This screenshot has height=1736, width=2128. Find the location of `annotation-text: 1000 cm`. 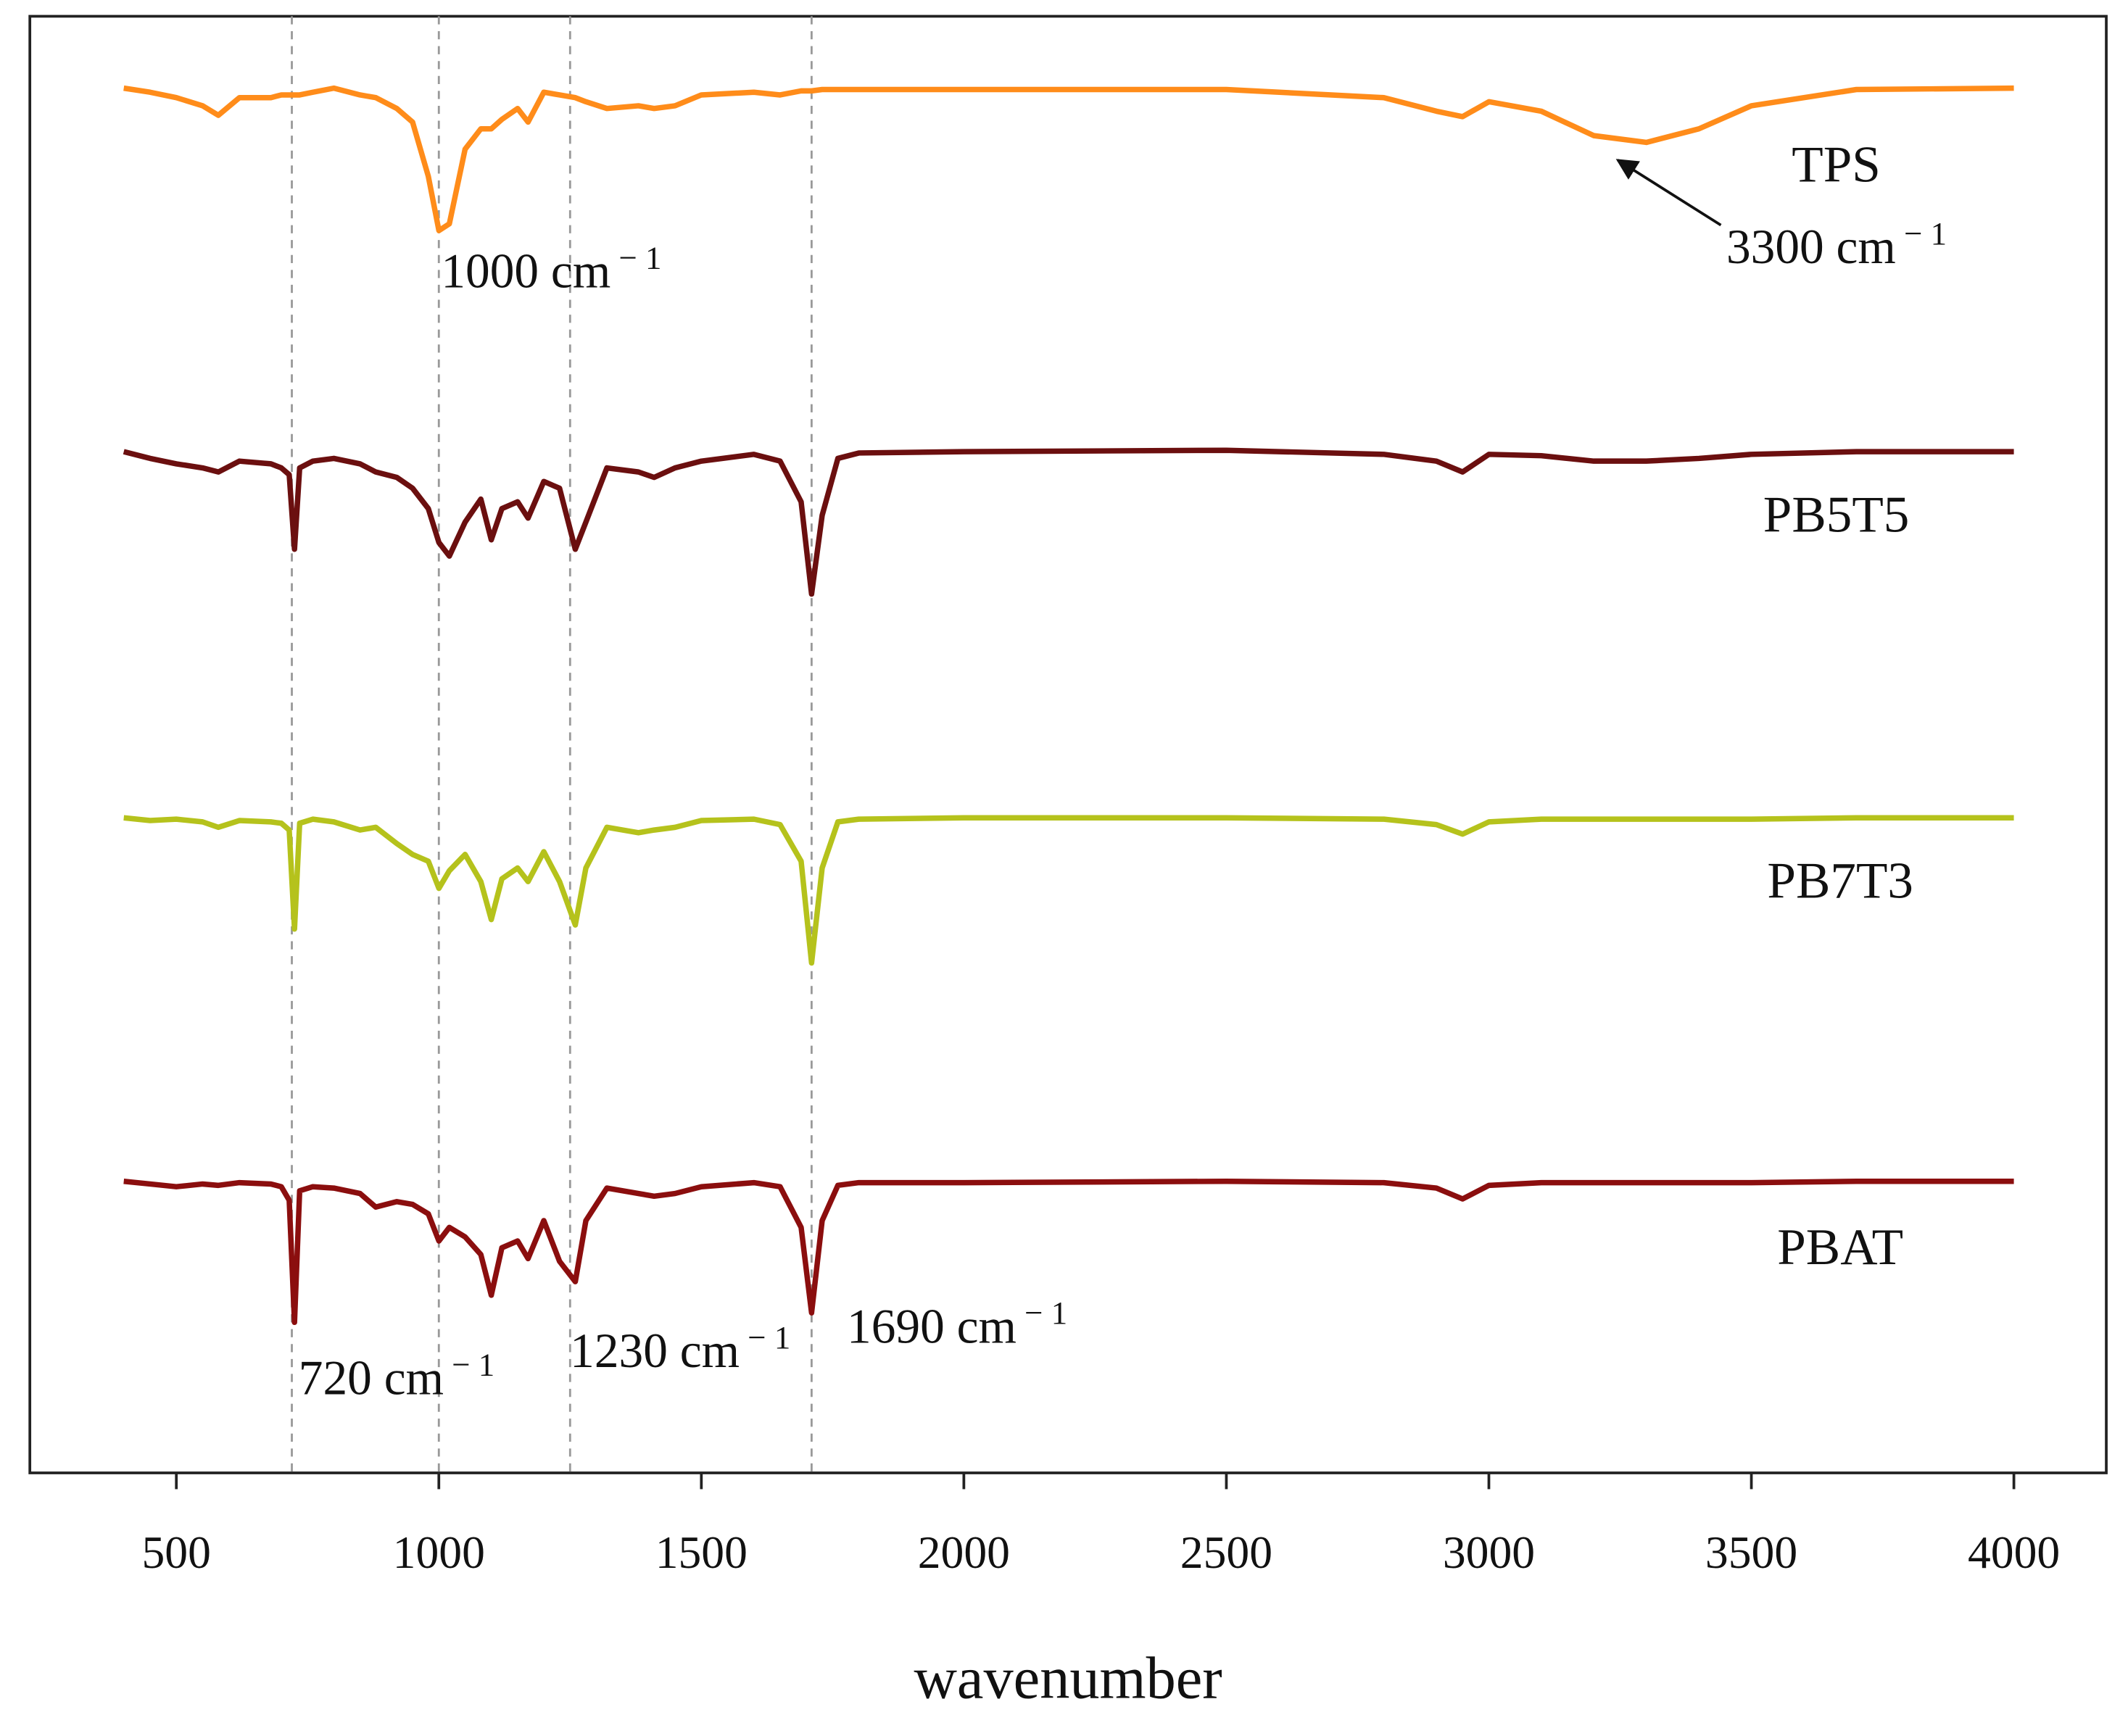

annotation-text: 1000 cm is located at coordinates (525, 271).